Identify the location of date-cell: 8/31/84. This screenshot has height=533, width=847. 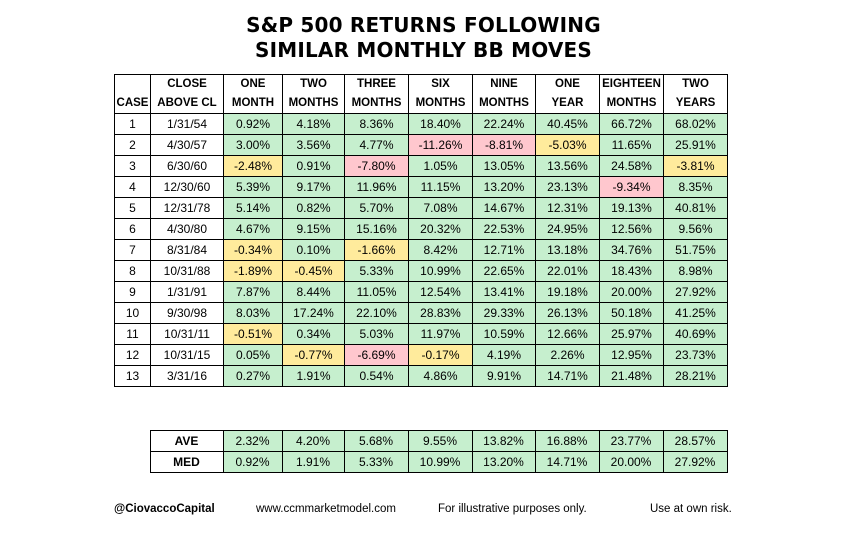
(187, 250).